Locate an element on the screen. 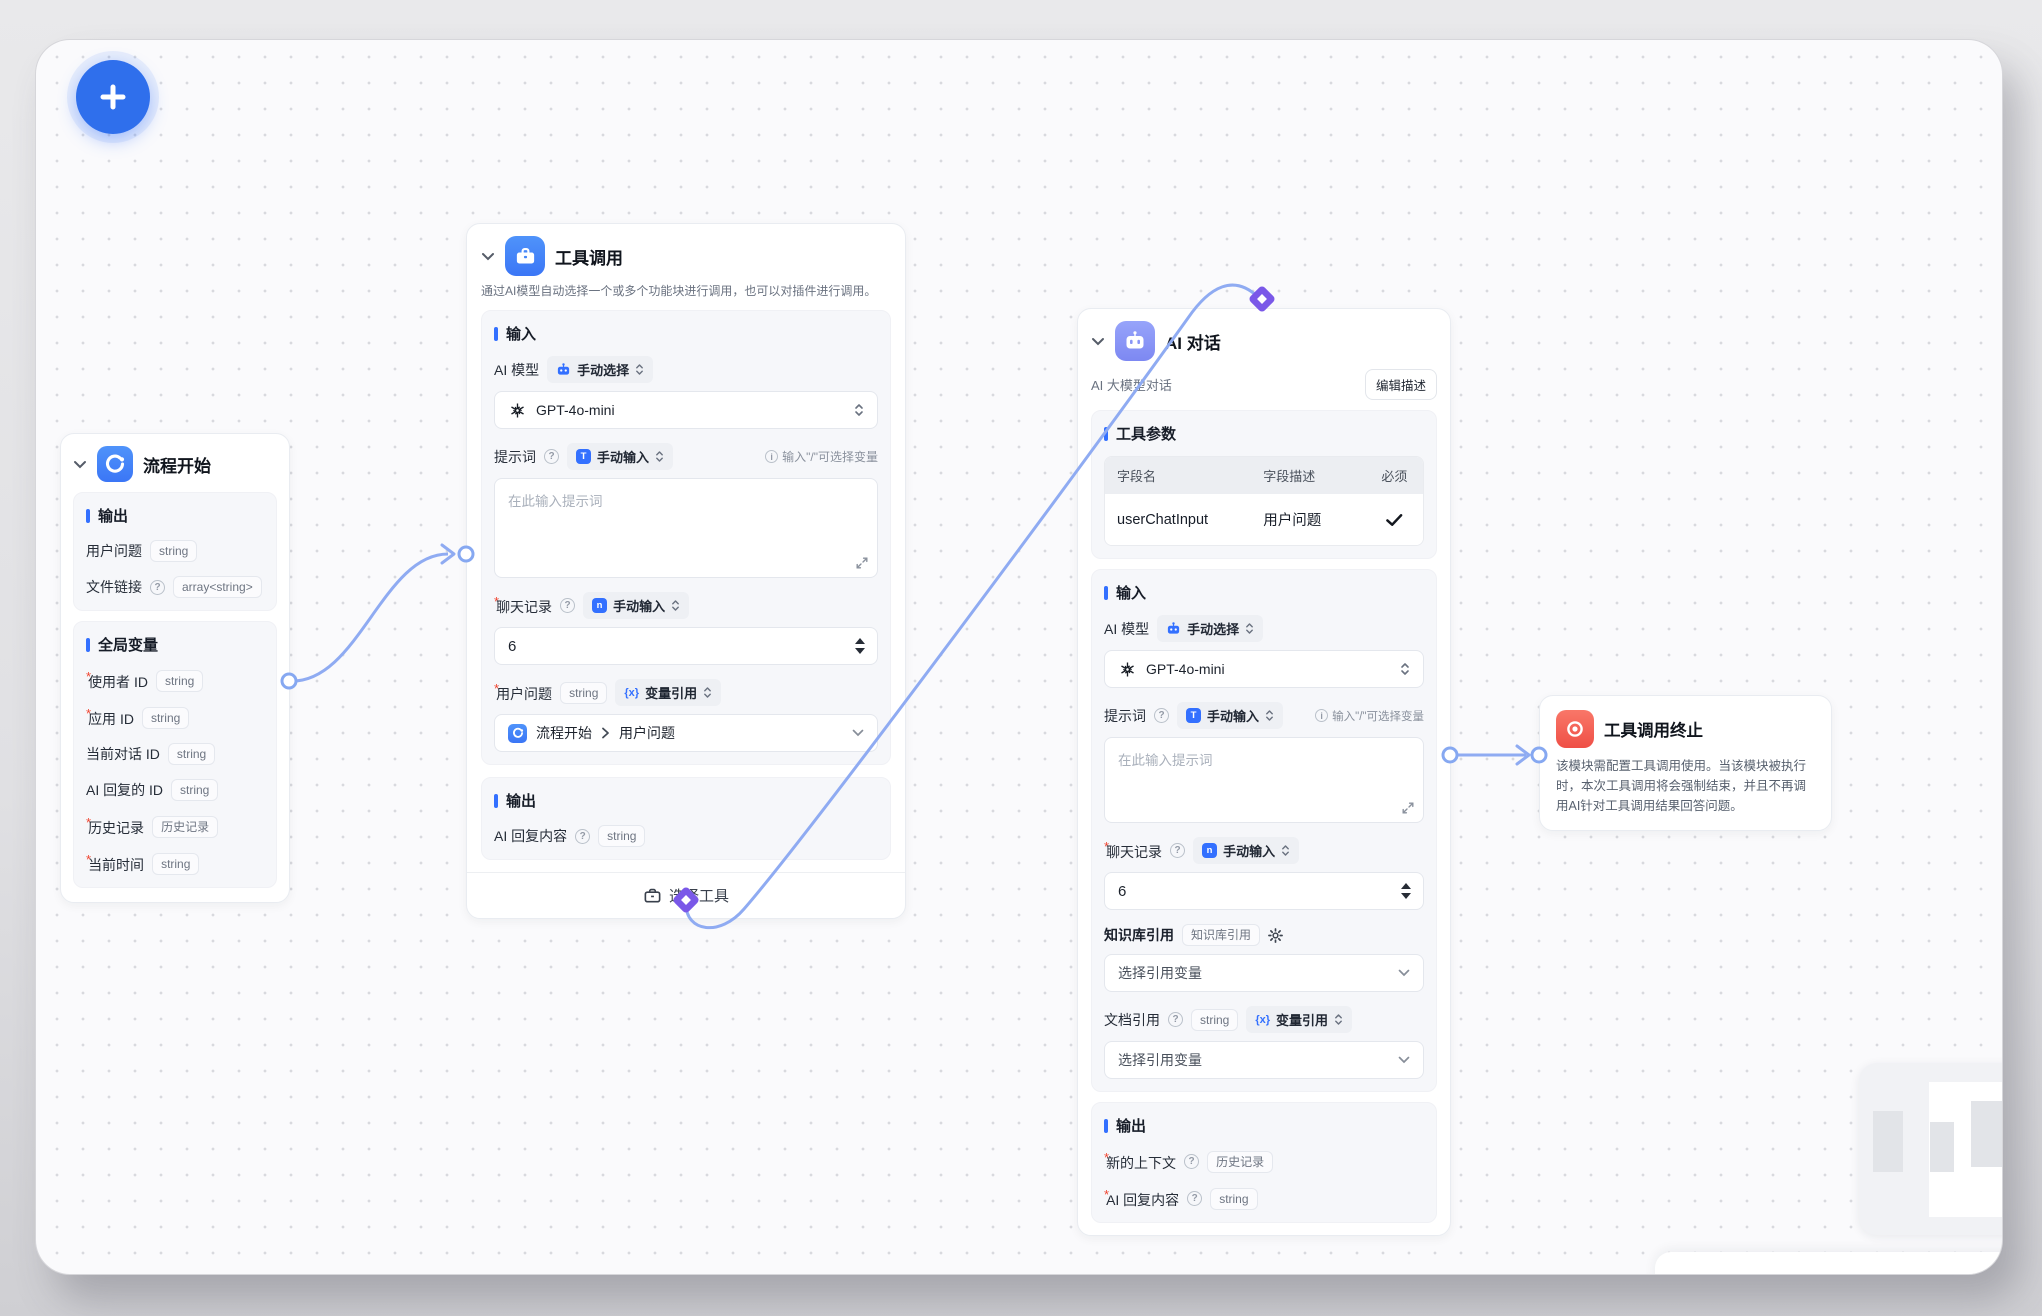 The image size is (2042, 1316). global-label: *当前时间 is located at coordinates (115, 862).